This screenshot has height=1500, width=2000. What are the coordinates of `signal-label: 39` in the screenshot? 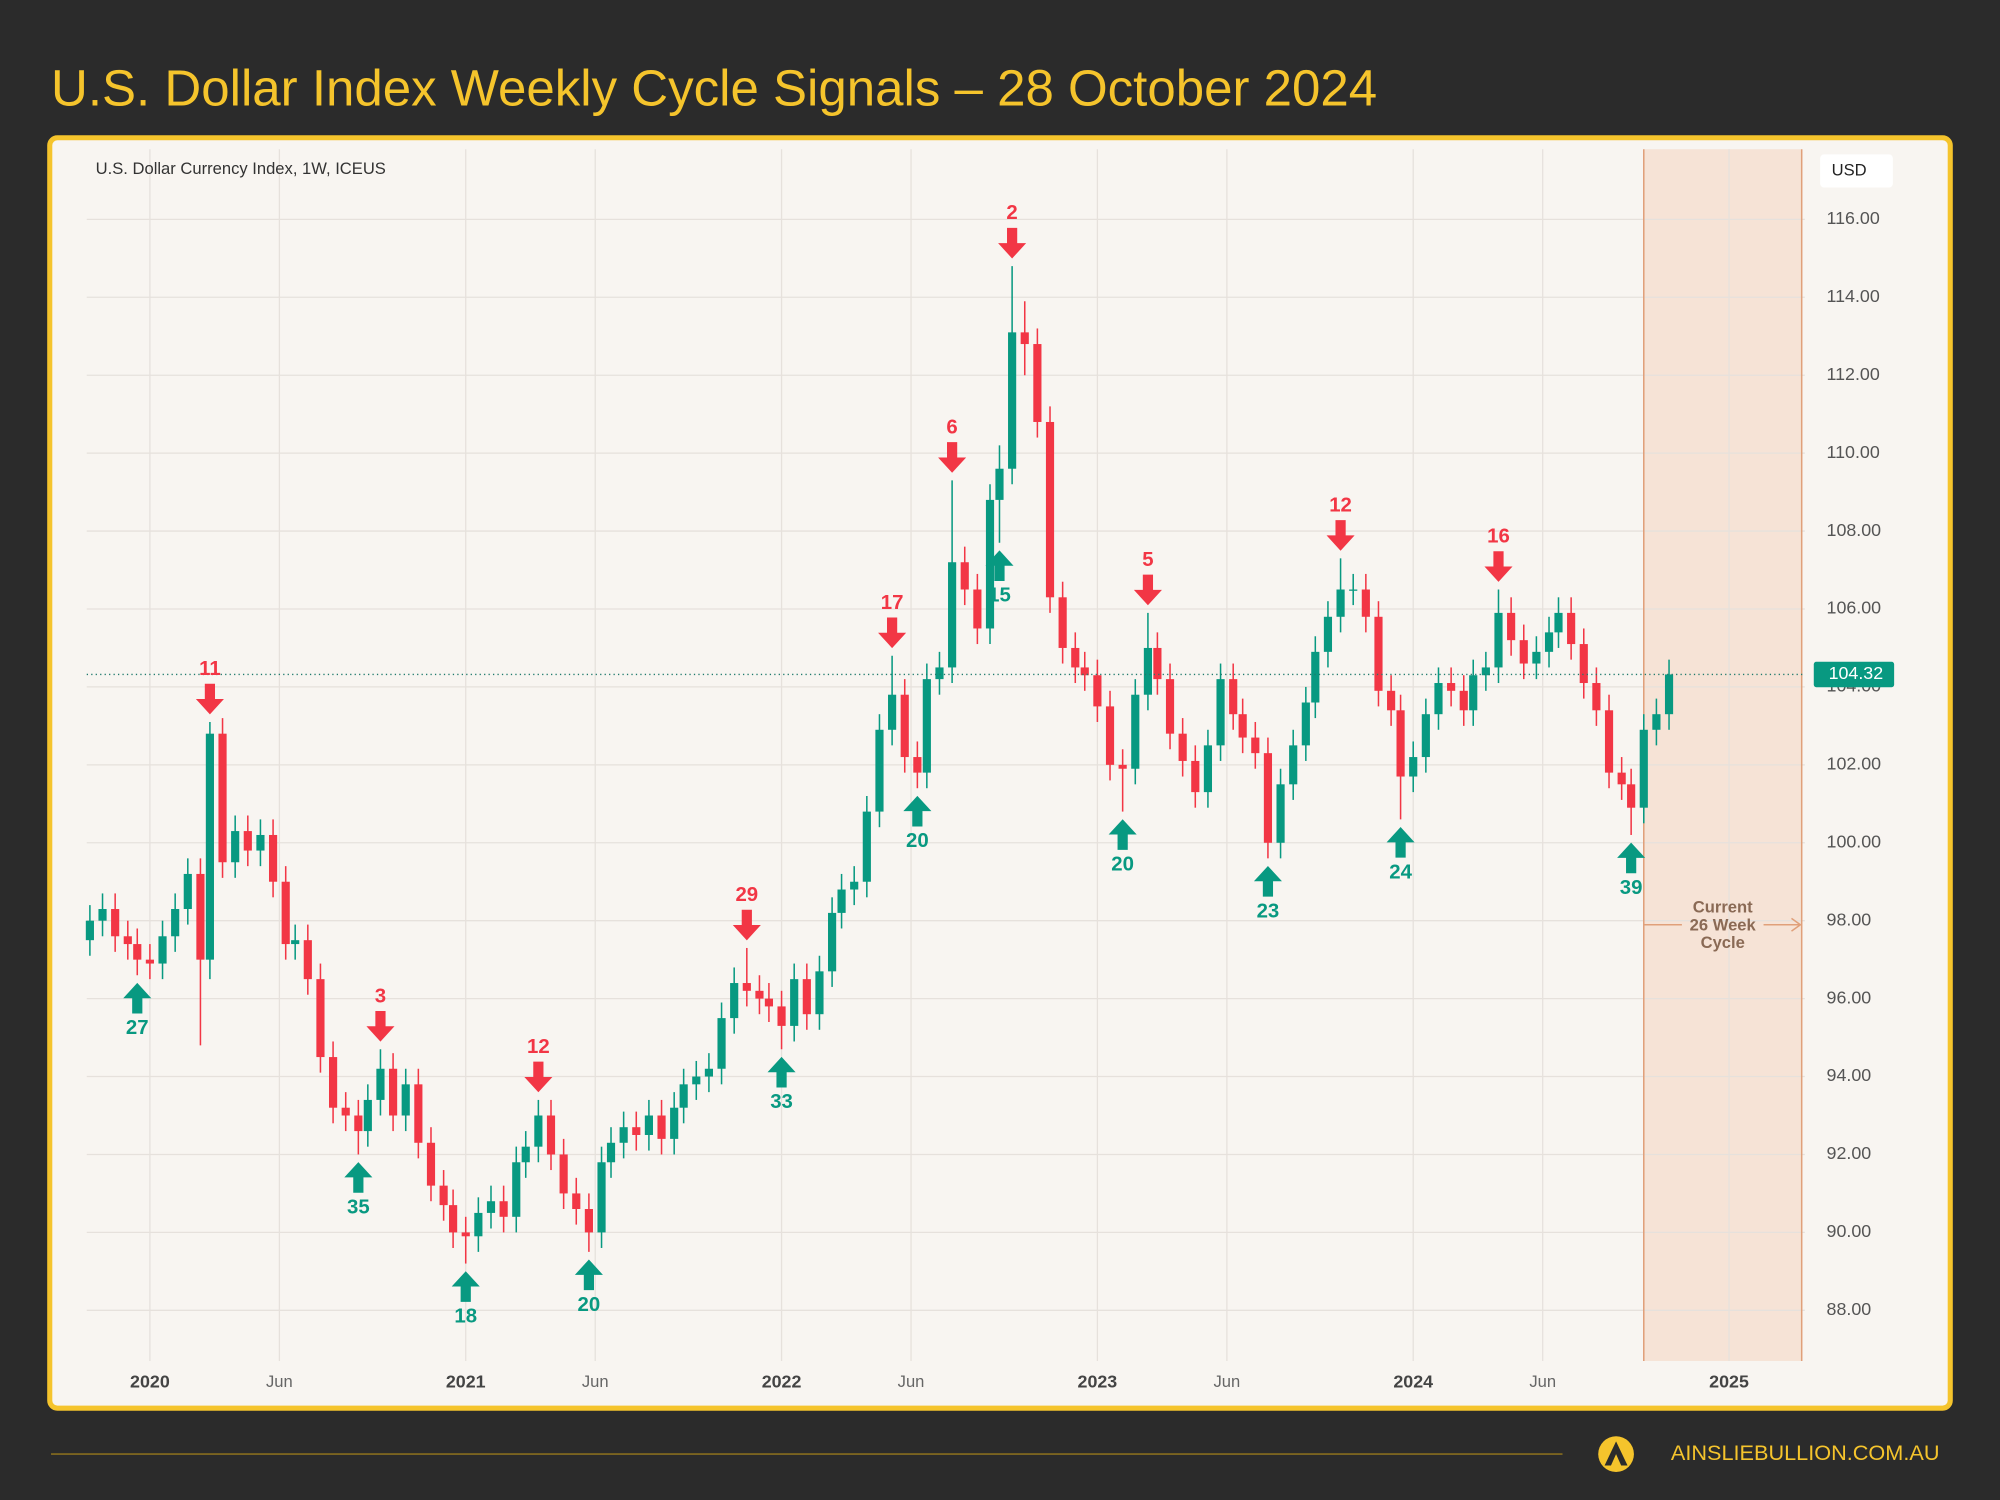 It's located at (1631, 888).